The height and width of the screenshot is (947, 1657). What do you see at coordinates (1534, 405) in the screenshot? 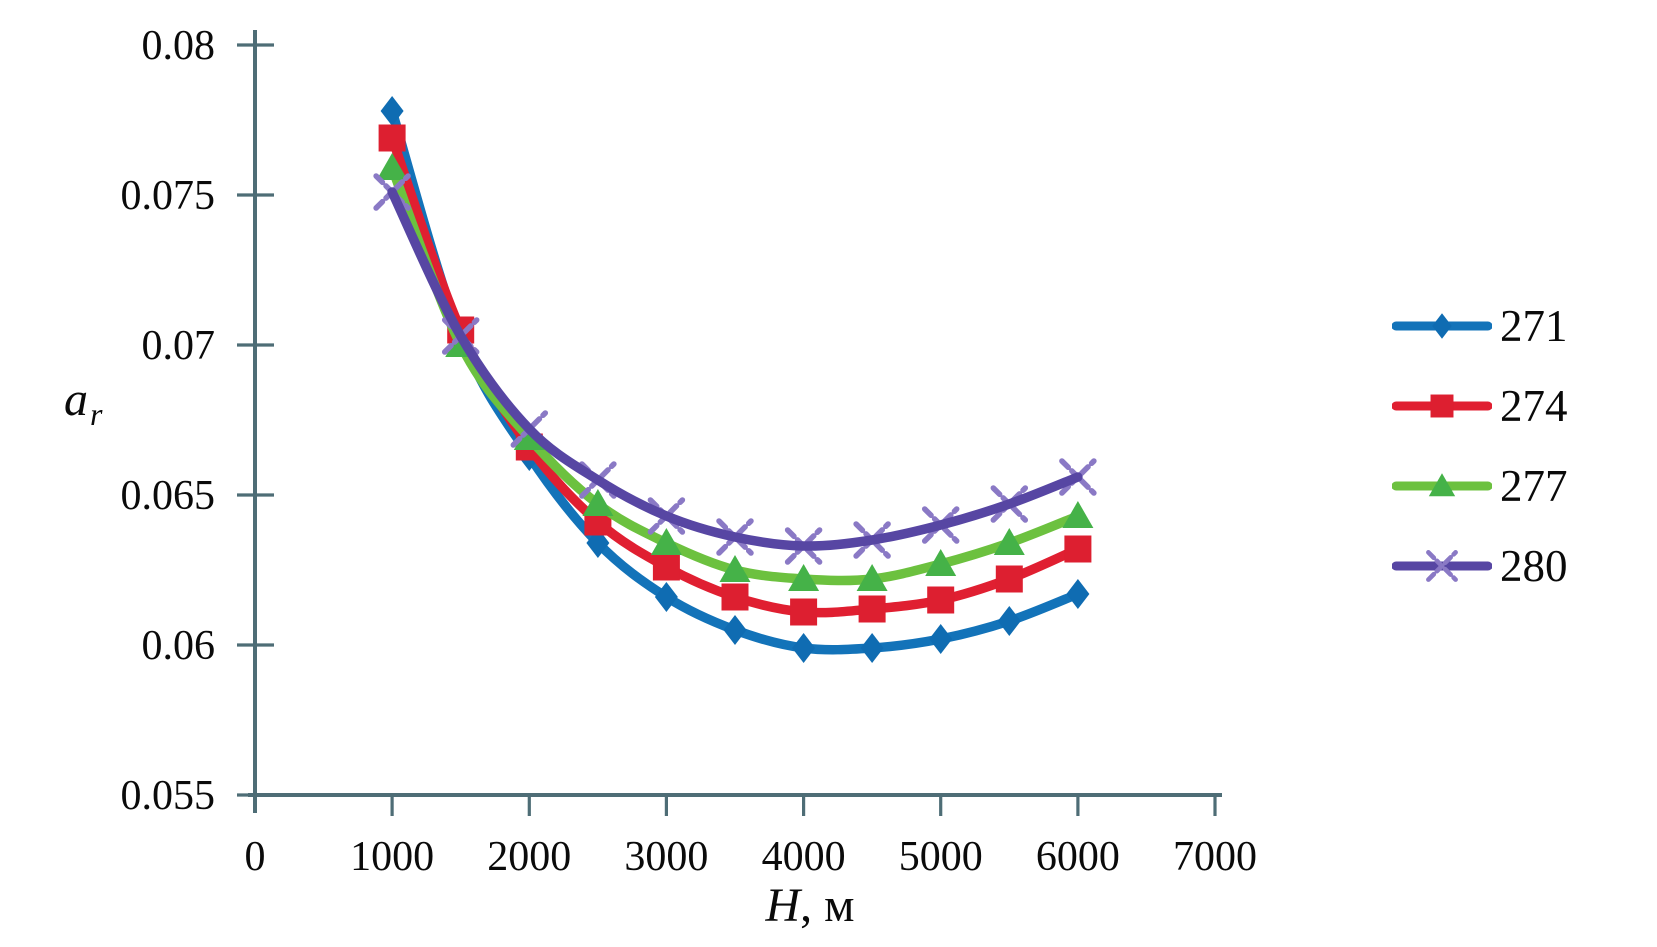
I see `legend-label: 274` at bounding box center [1534, 405].